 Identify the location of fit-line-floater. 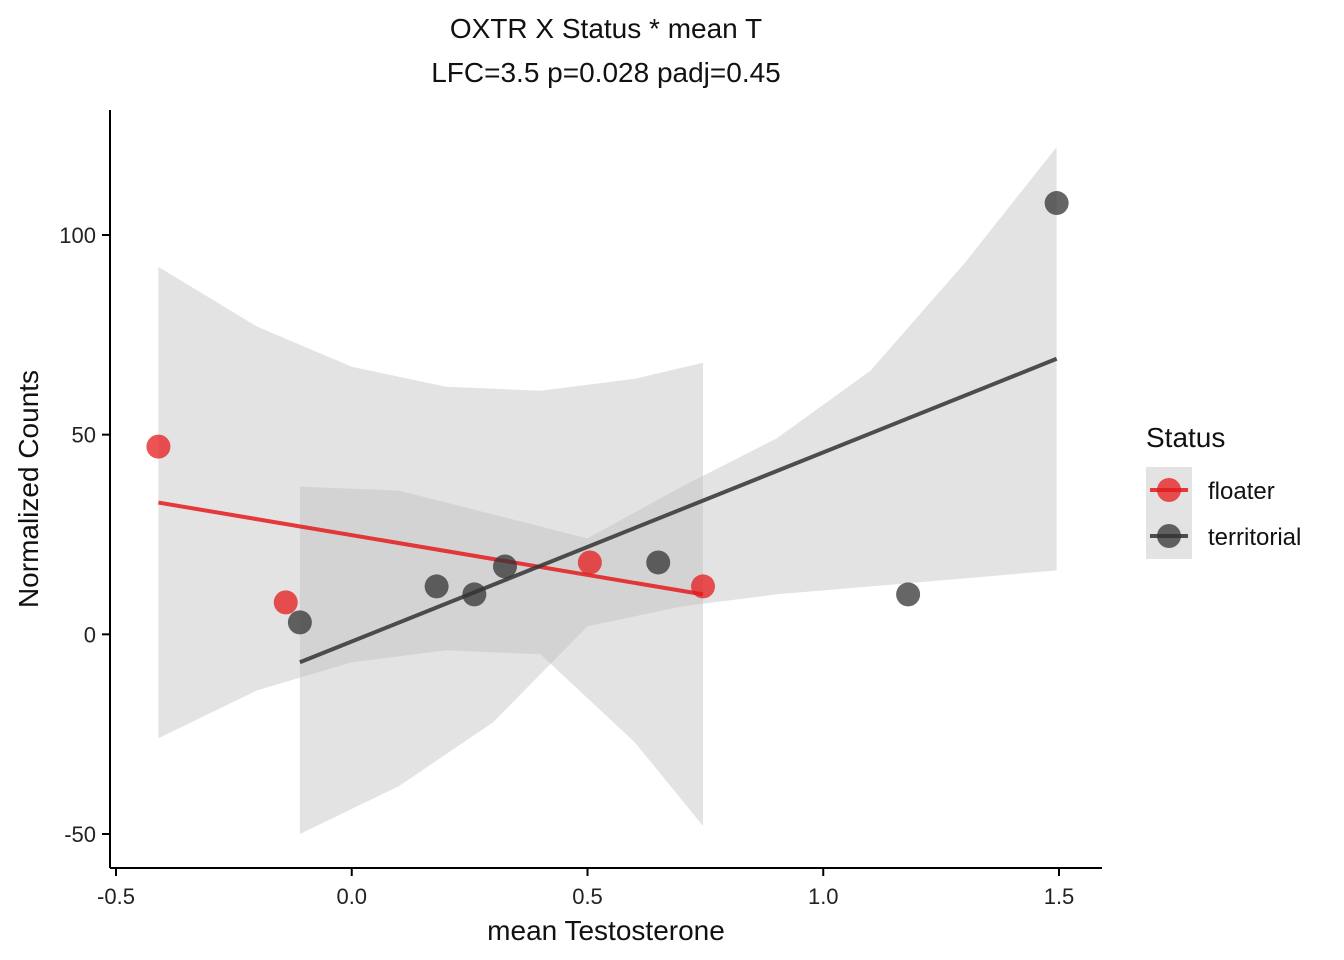
(431, 548).